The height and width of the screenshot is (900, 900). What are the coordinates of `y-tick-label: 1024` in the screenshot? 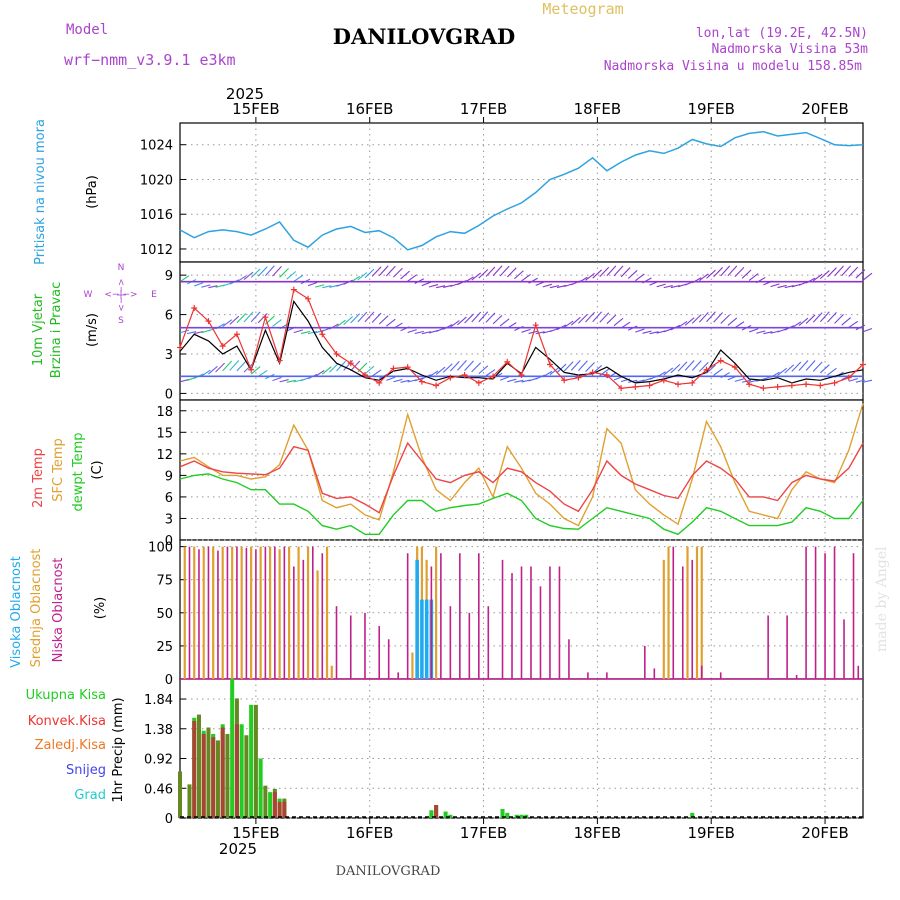 It's located at (156, 146).